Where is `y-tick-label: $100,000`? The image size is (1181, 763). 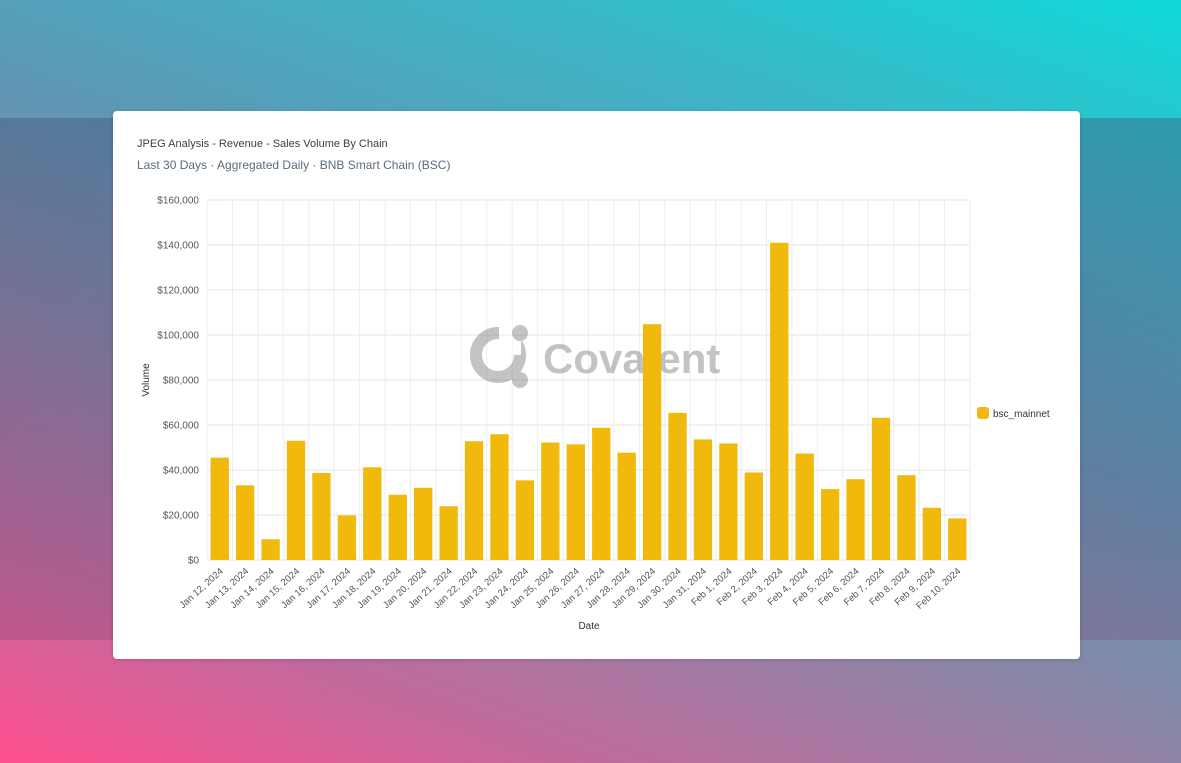
y-tick-label: $100,000 is located at coordinates (178, 336).